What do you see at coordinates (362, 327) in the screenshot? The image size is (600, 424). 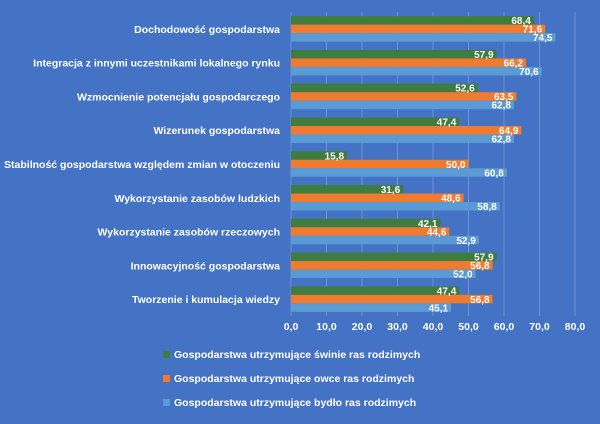 I see `x-tick-label: 20,0` at bounding box center [362, 327].